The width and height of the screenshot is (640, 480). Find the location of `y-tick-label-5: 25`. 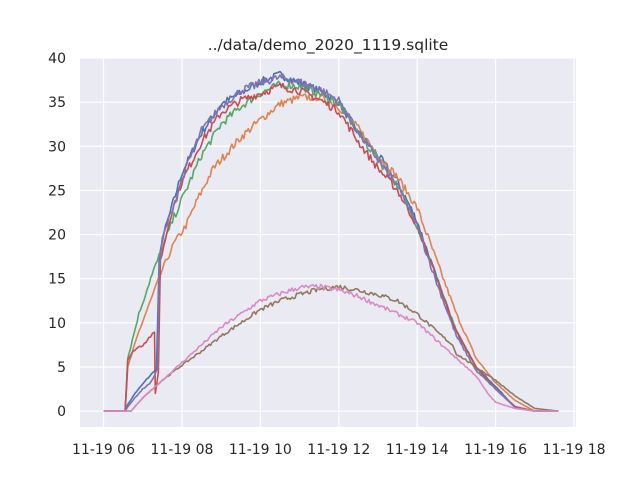

y-tick-label-5: 25 is located at coordinates (57, 191).